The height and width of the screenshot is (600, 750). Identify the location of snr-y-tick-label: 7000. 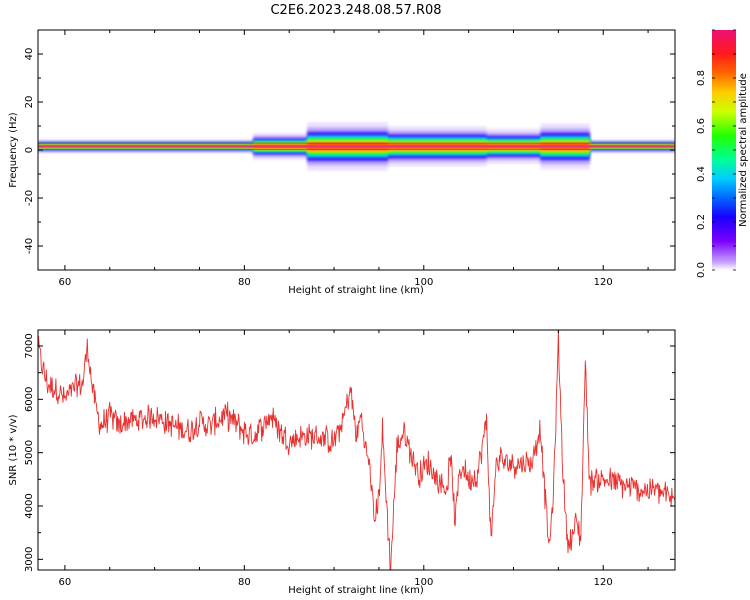
(29, 345).